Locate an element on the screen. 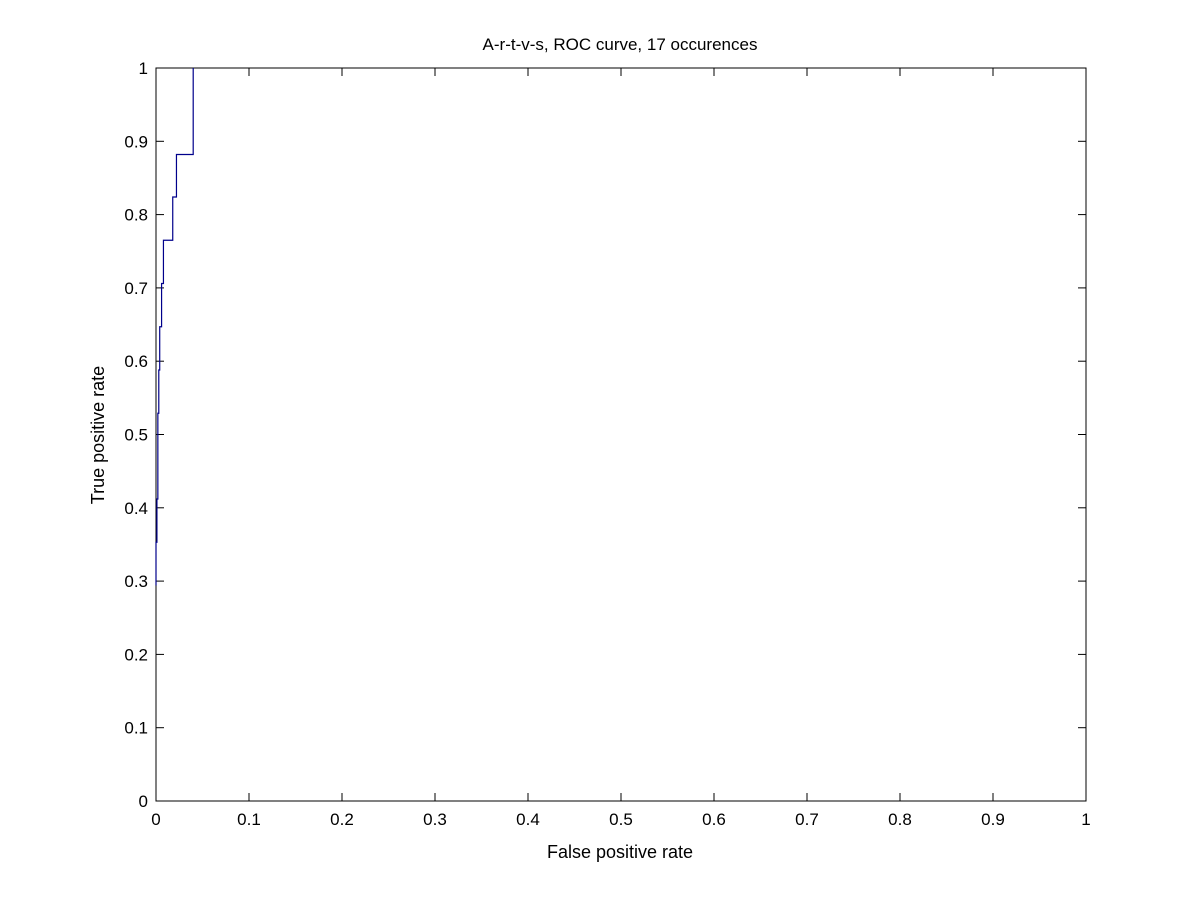 The width and height of the screenshot is (1200, 905). roc-curve-line is located at coordinates (174, 327).